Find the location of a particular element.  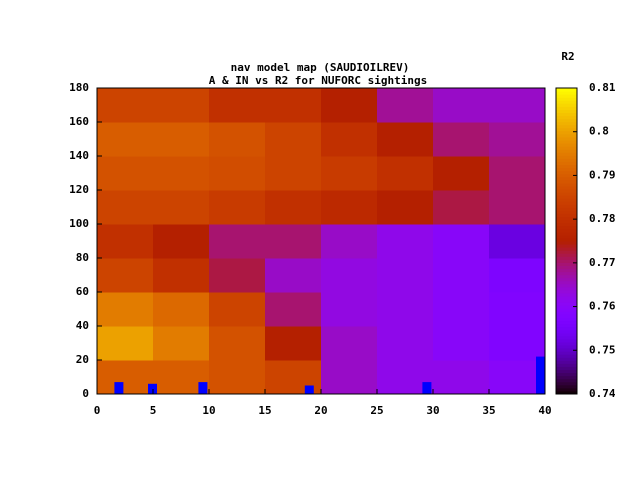

colorbar-label: R2 is located at coordinates (567, 56).